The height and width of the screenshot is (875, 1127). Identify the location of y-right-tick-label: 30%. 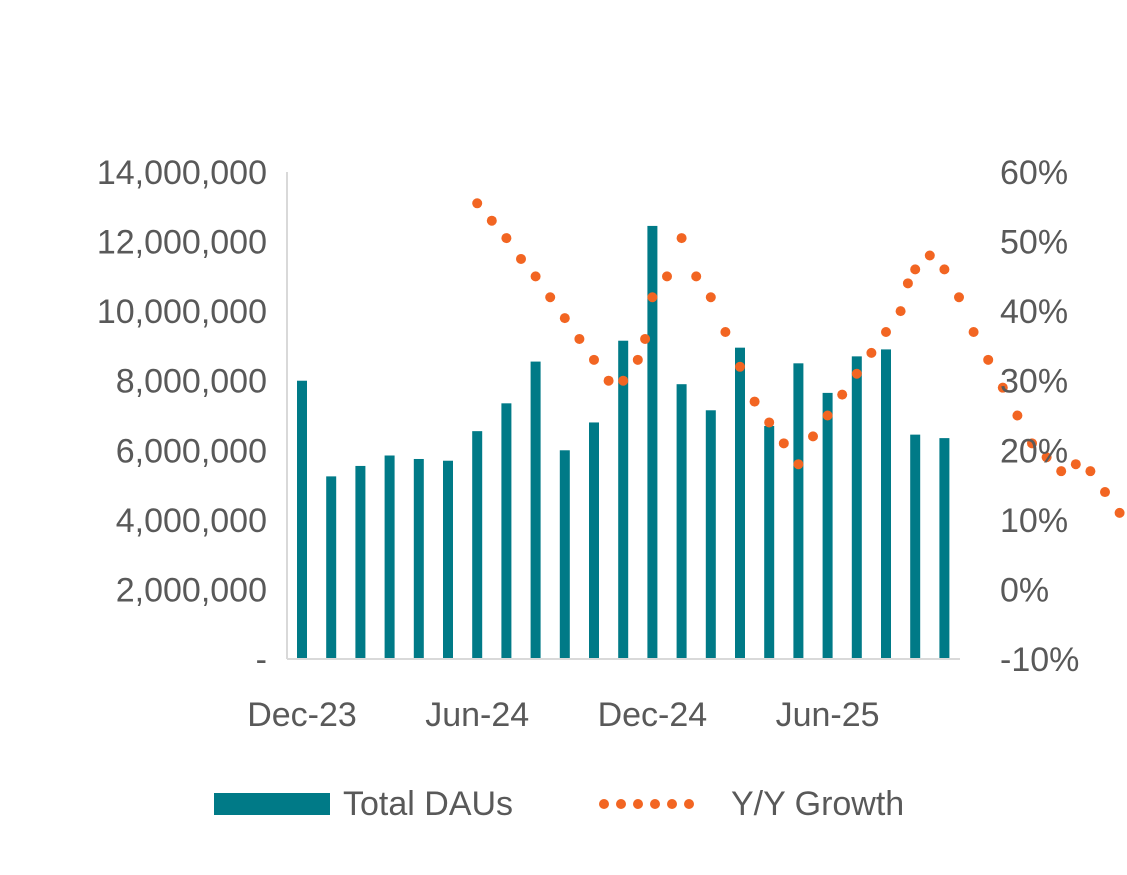
(1034, 382).